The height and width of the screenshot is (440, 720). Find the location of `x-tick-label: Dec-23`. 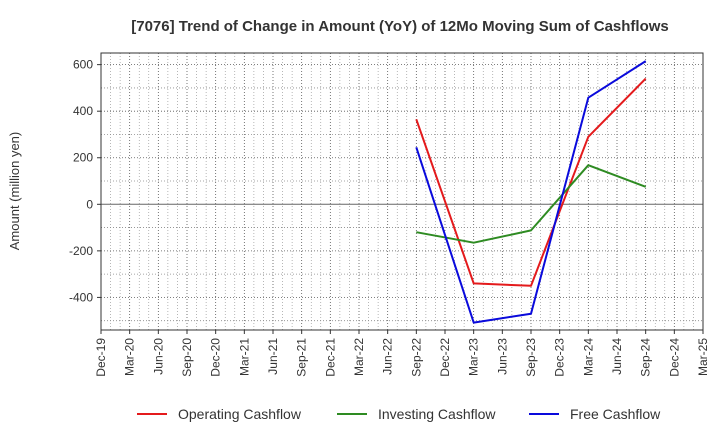

x-tick-label: Dec-23 is located at coordinates (560, 357).